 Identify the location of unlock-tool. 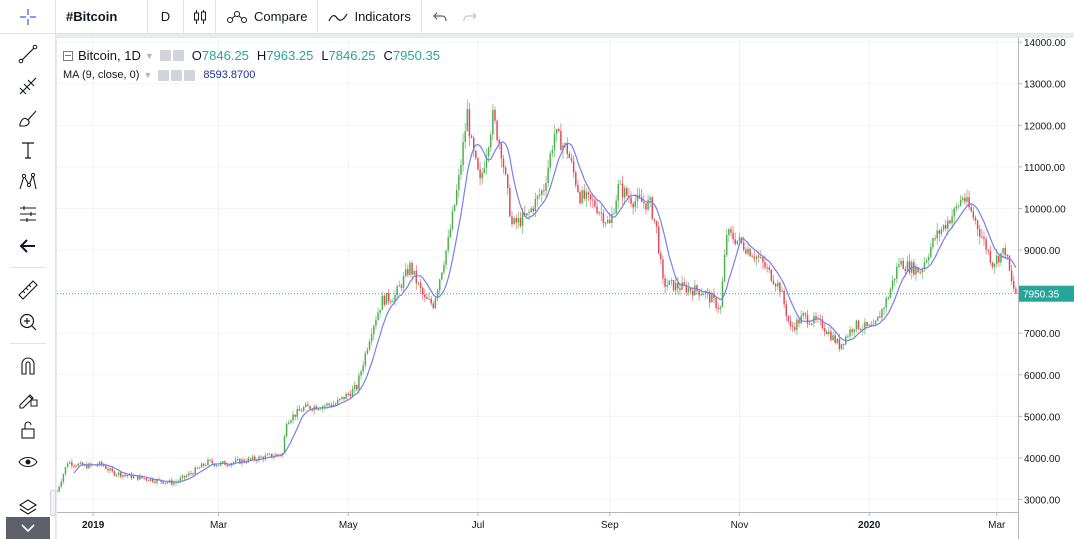
(28, 430).